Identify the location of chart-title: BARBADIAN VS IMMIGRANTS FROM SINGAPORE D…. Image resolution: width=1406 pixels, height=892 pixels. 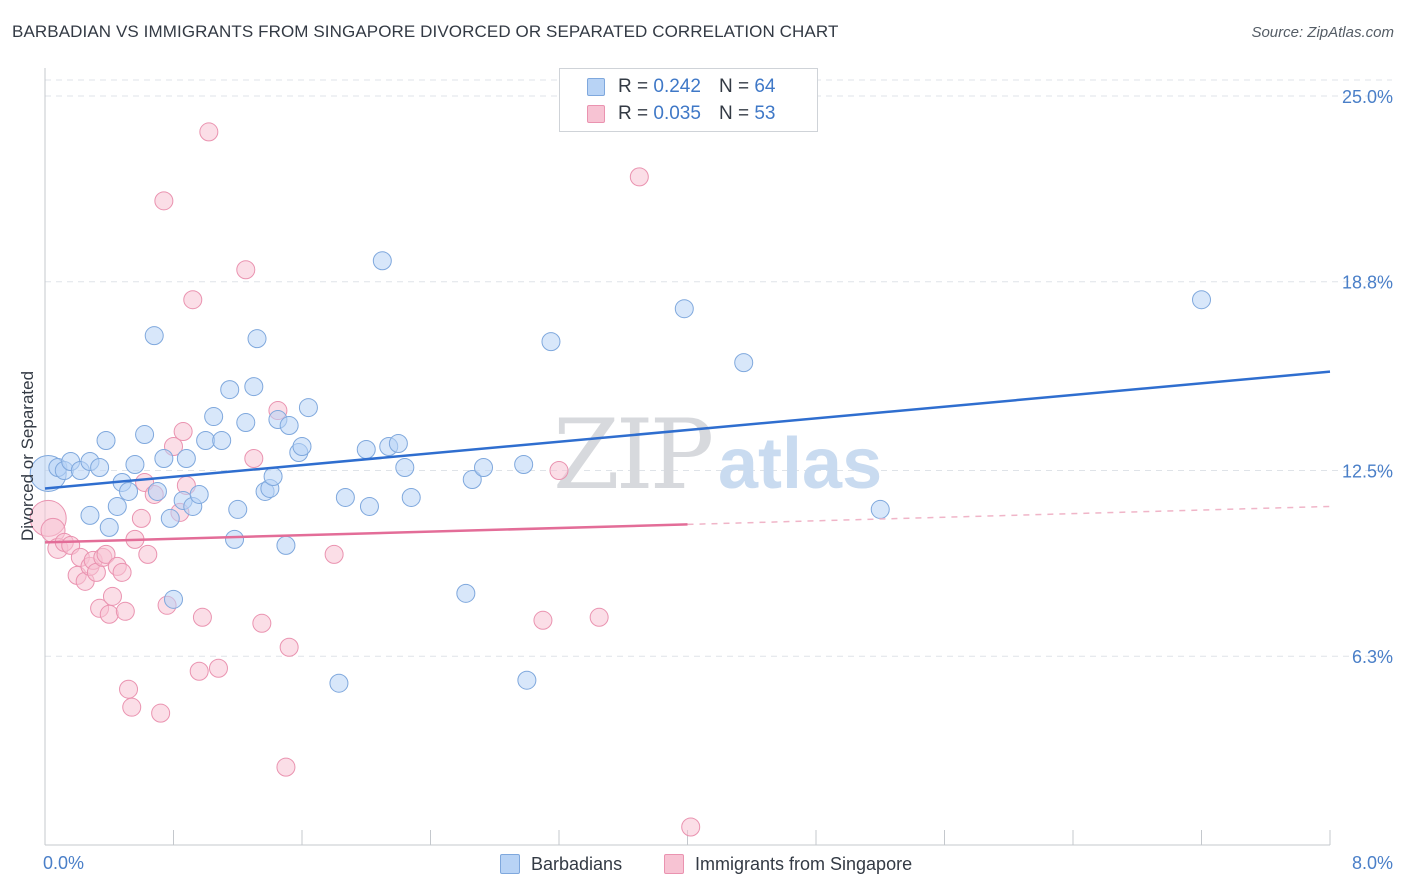
(425, 31).